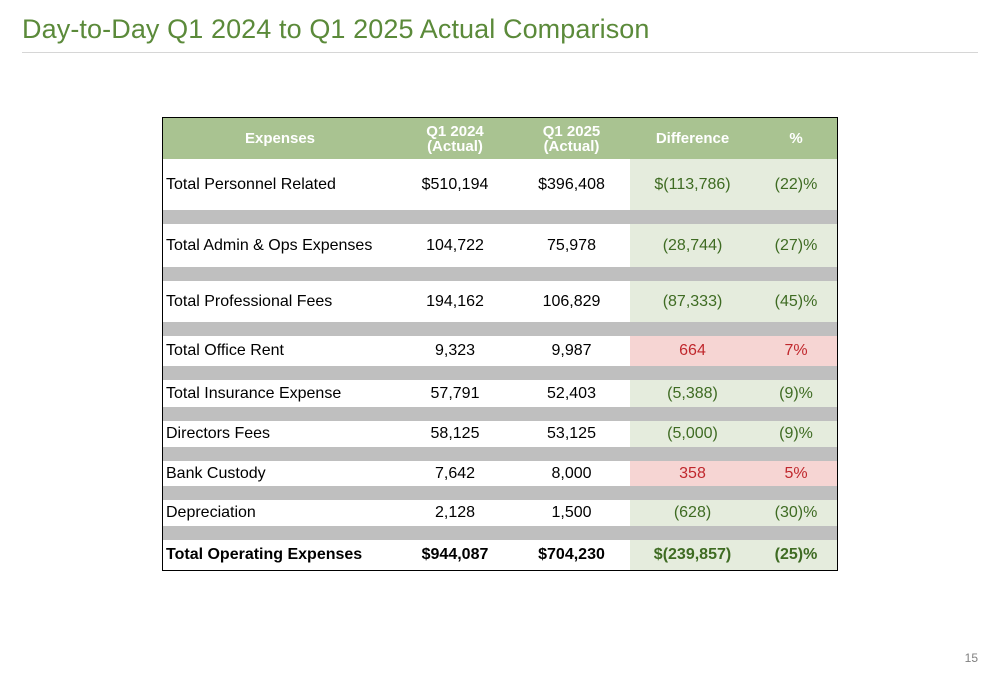 The image size is (1000, 685). Describe the element at coordinates (211, 512) in the screenshot. I see `row-label: Depreciation` at that location.